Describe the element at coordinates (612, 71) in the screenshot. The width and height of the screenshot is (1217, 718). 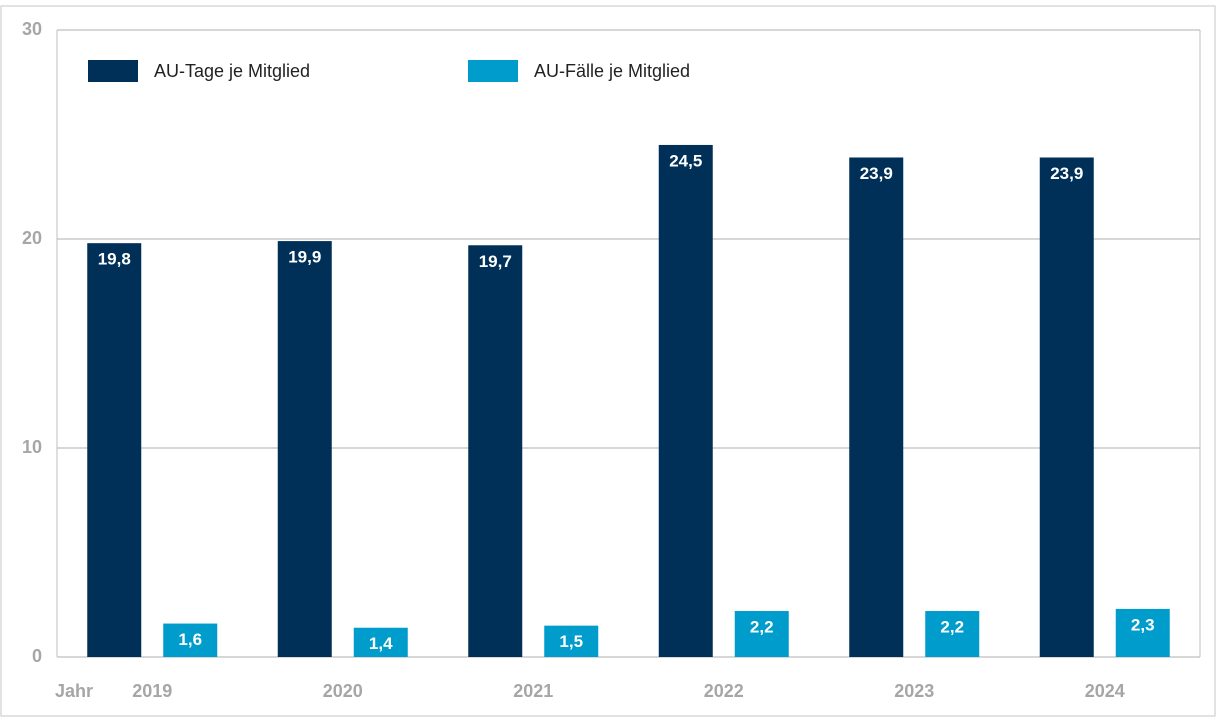
I see `legend-label: AU-Fälle je Mitglied` at that location.